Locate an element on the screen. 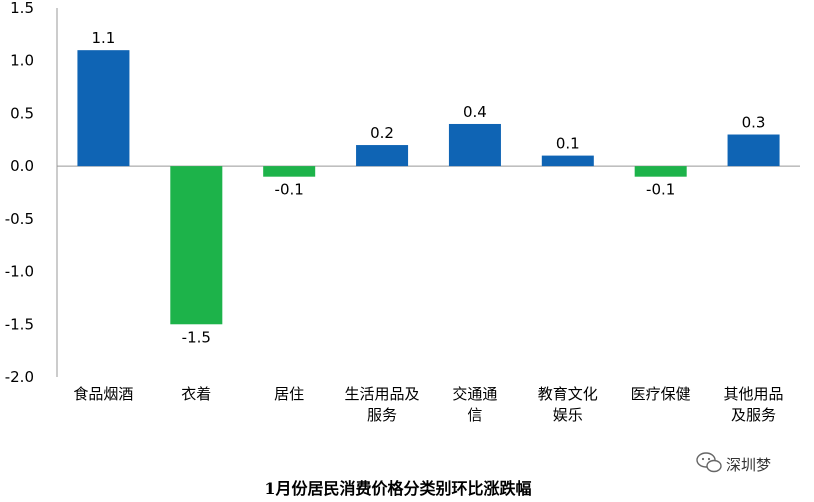 The image size is (814, 502). data-label: -1.5 is located at coordinates (196, 337).